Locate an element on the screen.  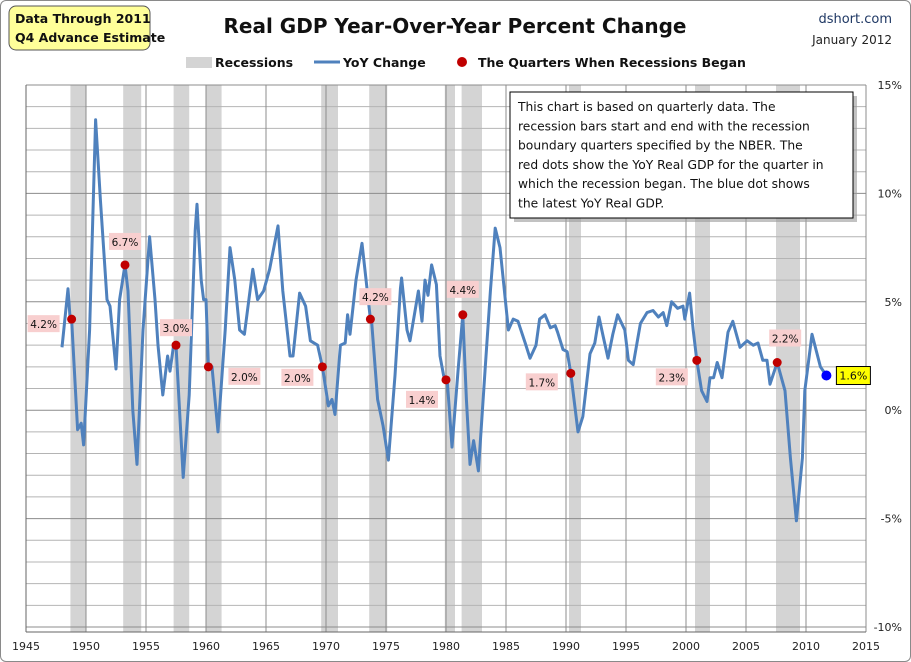
x-tick-label: 2000 is located at coordinates (686, 646).